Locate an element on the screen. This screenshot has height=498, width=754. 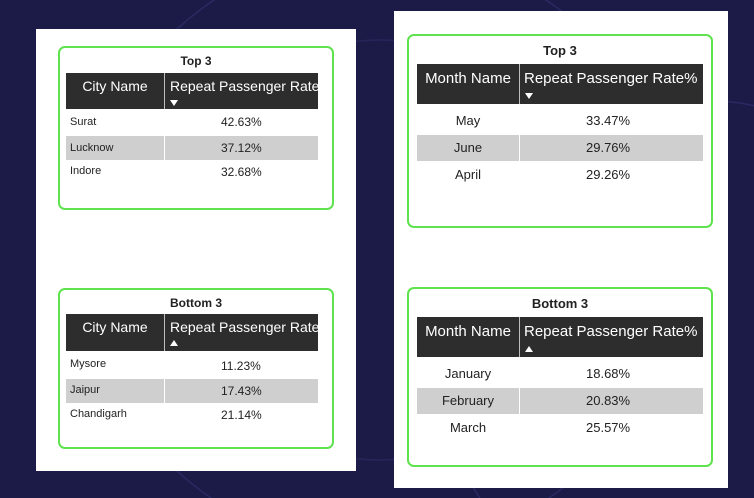
rate-cell: 11.23% is located at coordinates (241, 366).